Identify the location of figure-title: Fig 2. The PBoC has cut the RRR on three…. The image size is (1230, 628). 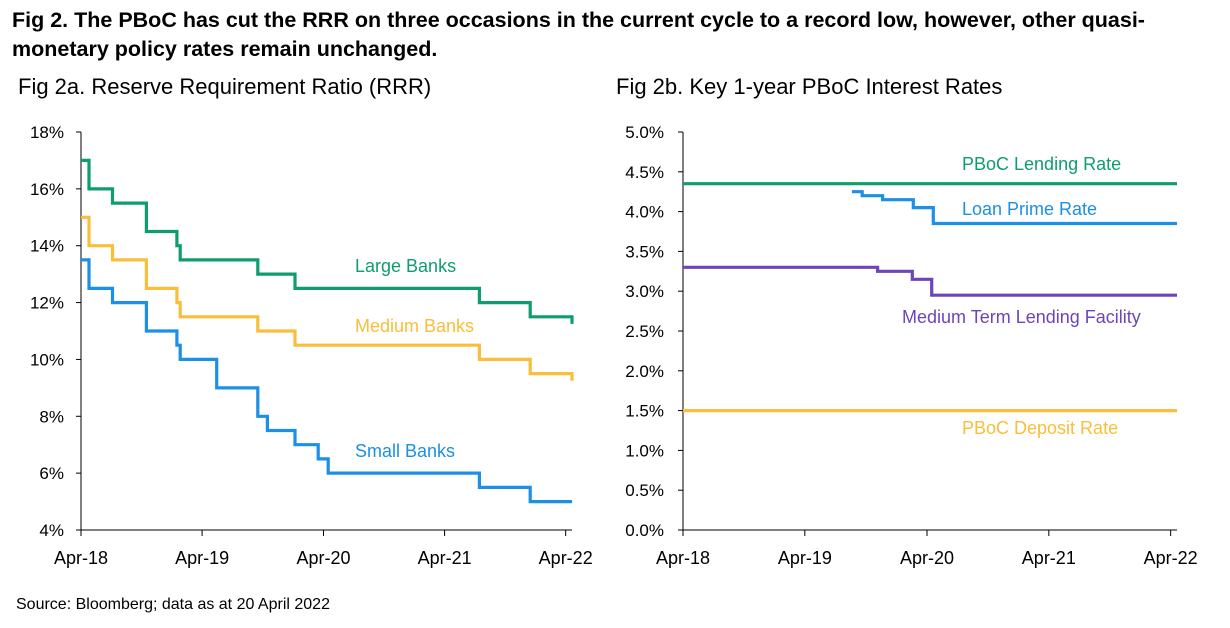
(578, 34).